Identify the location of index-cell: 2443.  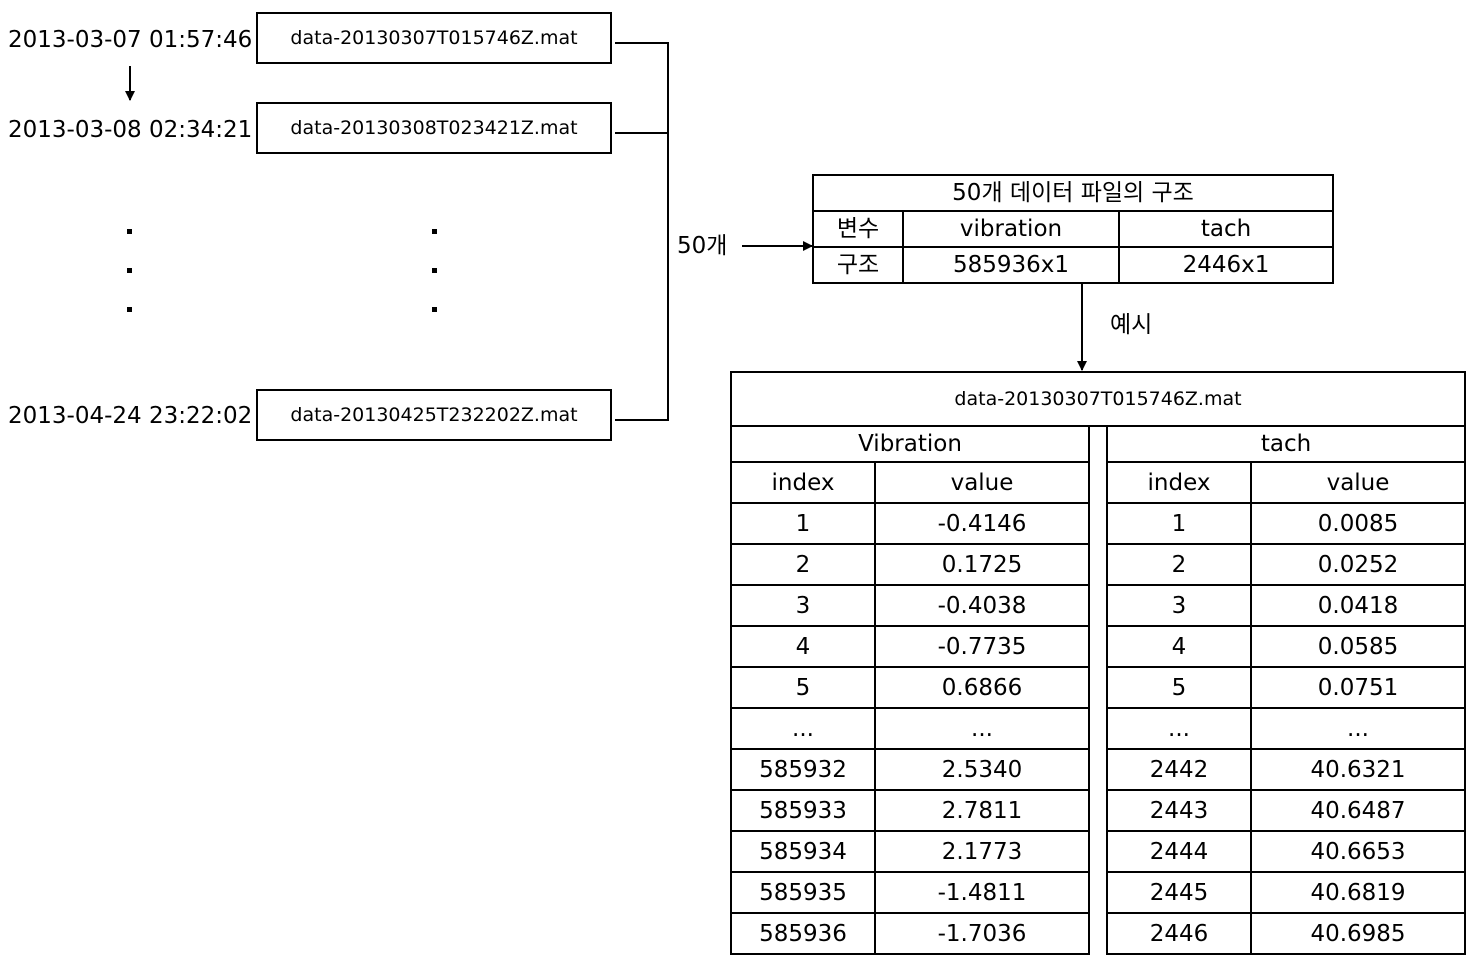
(1179, 810).